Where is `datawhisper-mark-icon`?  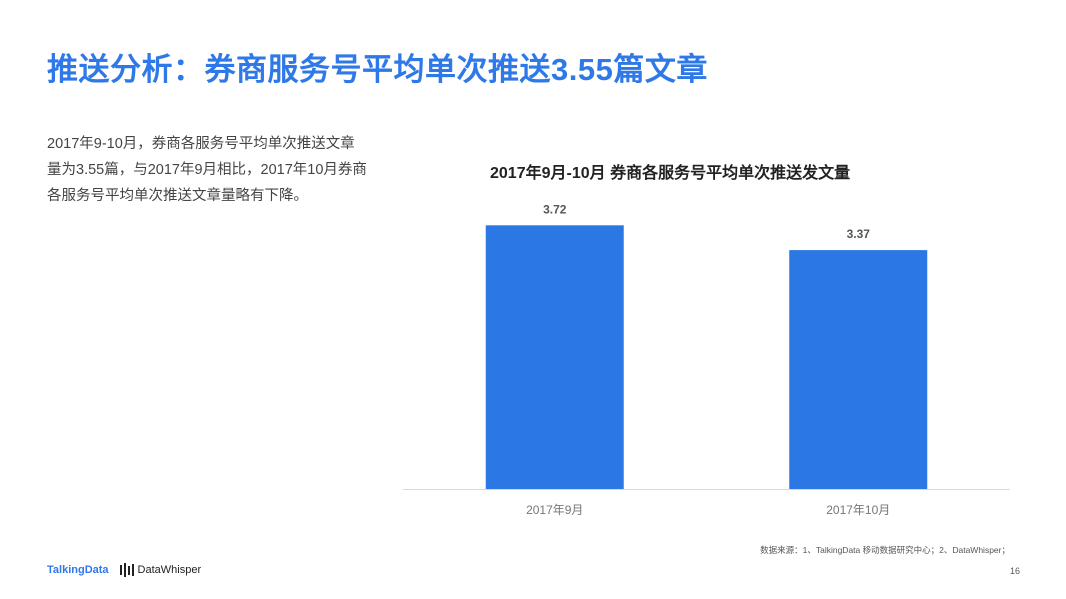 datawhisper-mark-icon is located at coordinates (126, 570).